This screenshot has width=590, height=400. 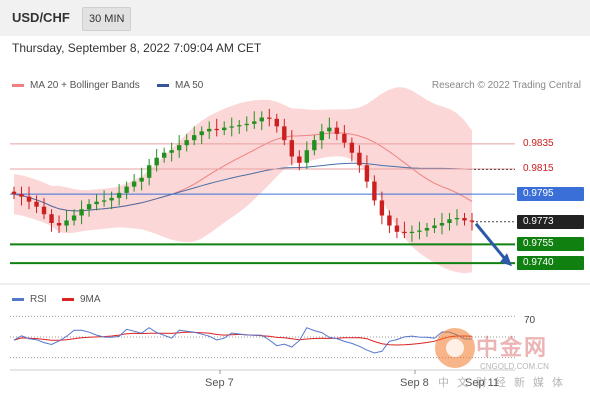 I want to click on bollinger-swatch, so click(x=18, y=85).